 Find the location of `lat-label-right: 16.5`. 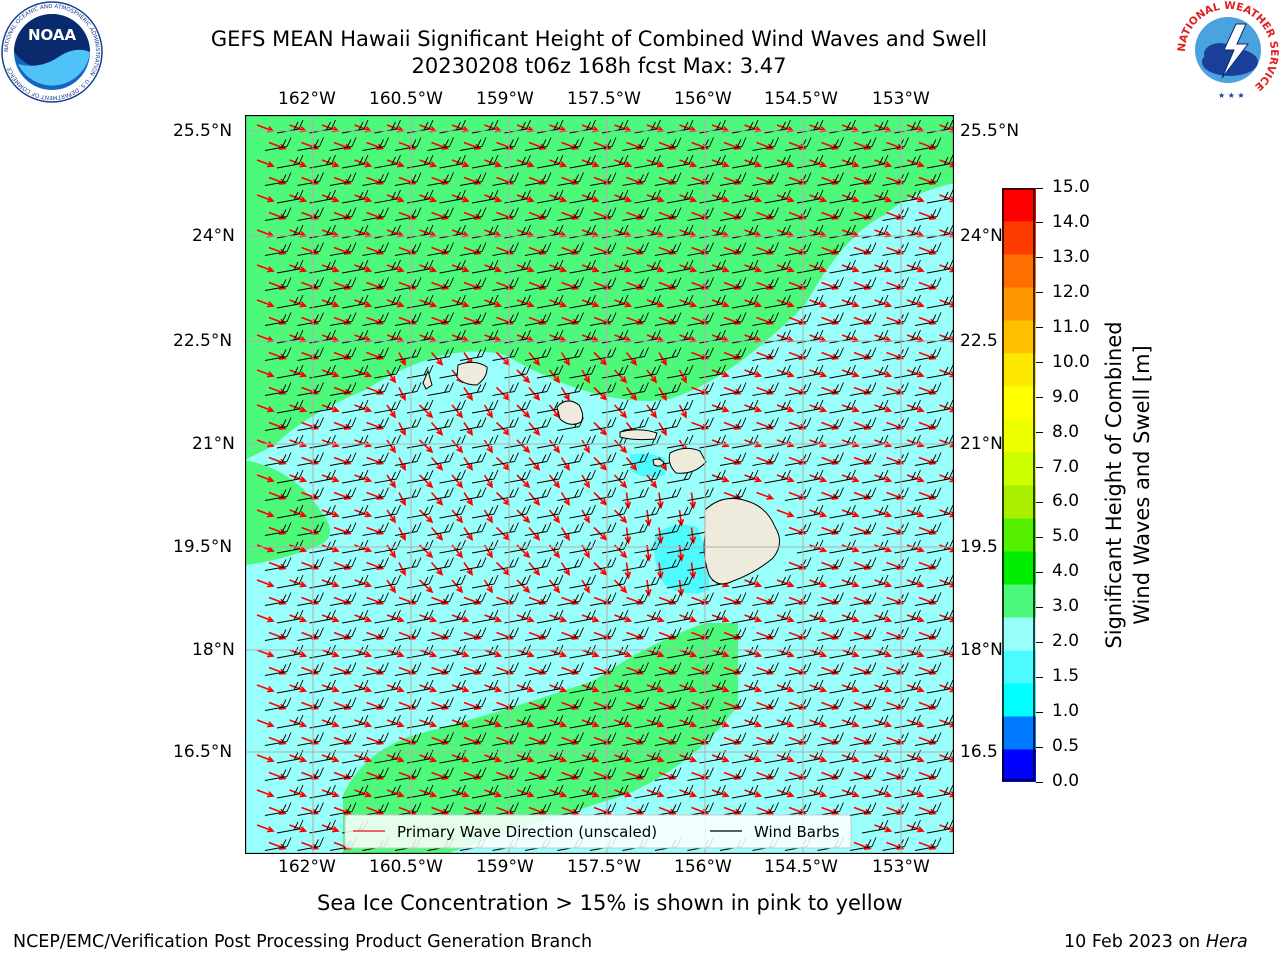

lat-label-right: 16.5 is located at coordinates (979, 752).